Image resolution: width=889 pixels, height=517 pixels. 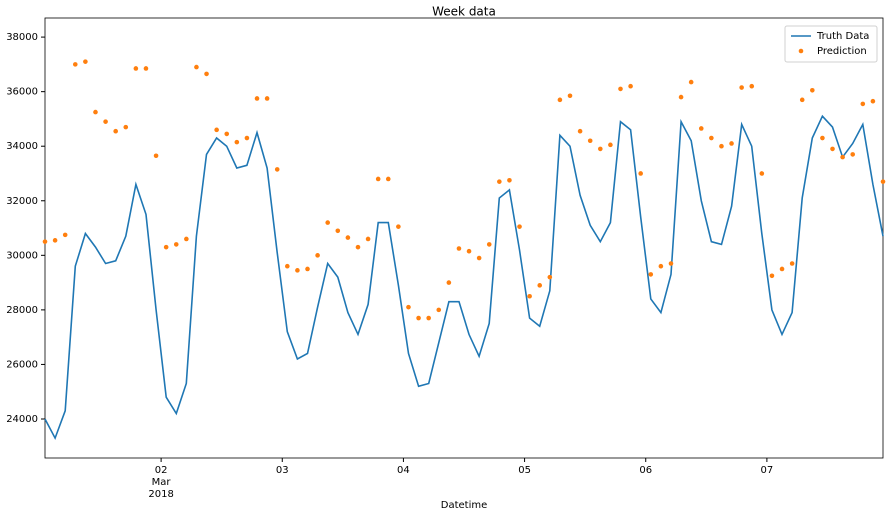 I want to click on legend-label: Prediction, so click(x=842, y=51).